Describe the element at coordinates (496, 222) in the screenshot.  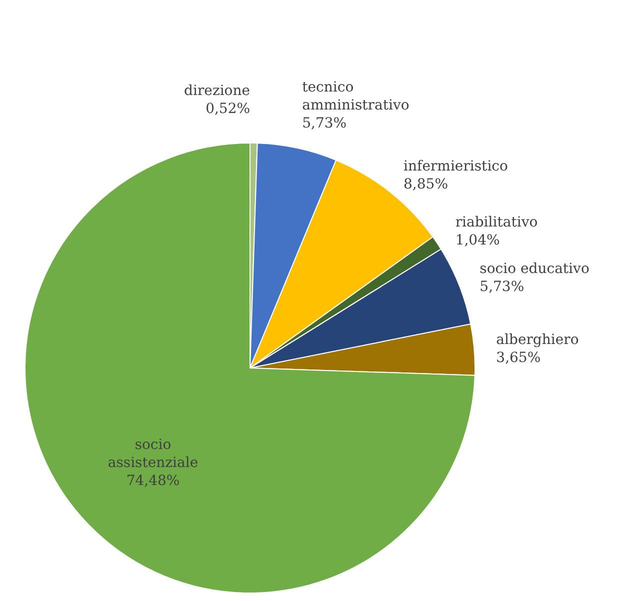
I see `slice-label: riabilitativo` at that location.